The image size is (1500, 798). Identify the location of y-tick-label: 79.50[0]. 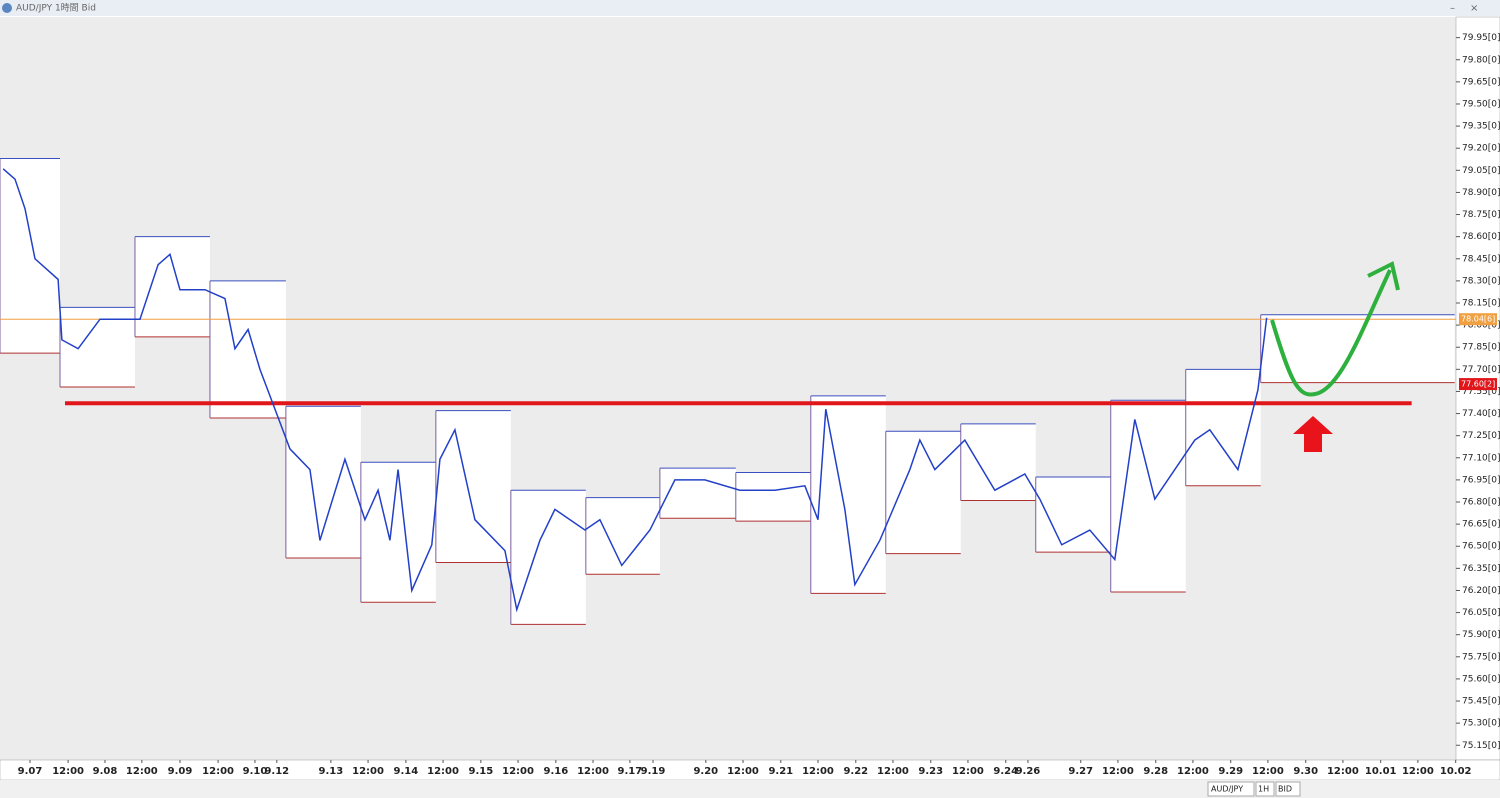
(1481, 104).